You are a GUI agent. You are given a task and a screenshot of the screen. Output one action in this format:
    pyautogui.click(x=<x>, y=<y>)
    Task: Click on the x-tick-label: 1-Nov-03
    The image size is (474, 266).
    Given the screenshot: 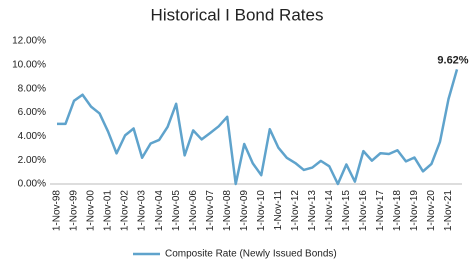 What is the action you would take?
    pyautogui.click(x=142, y=211)
    